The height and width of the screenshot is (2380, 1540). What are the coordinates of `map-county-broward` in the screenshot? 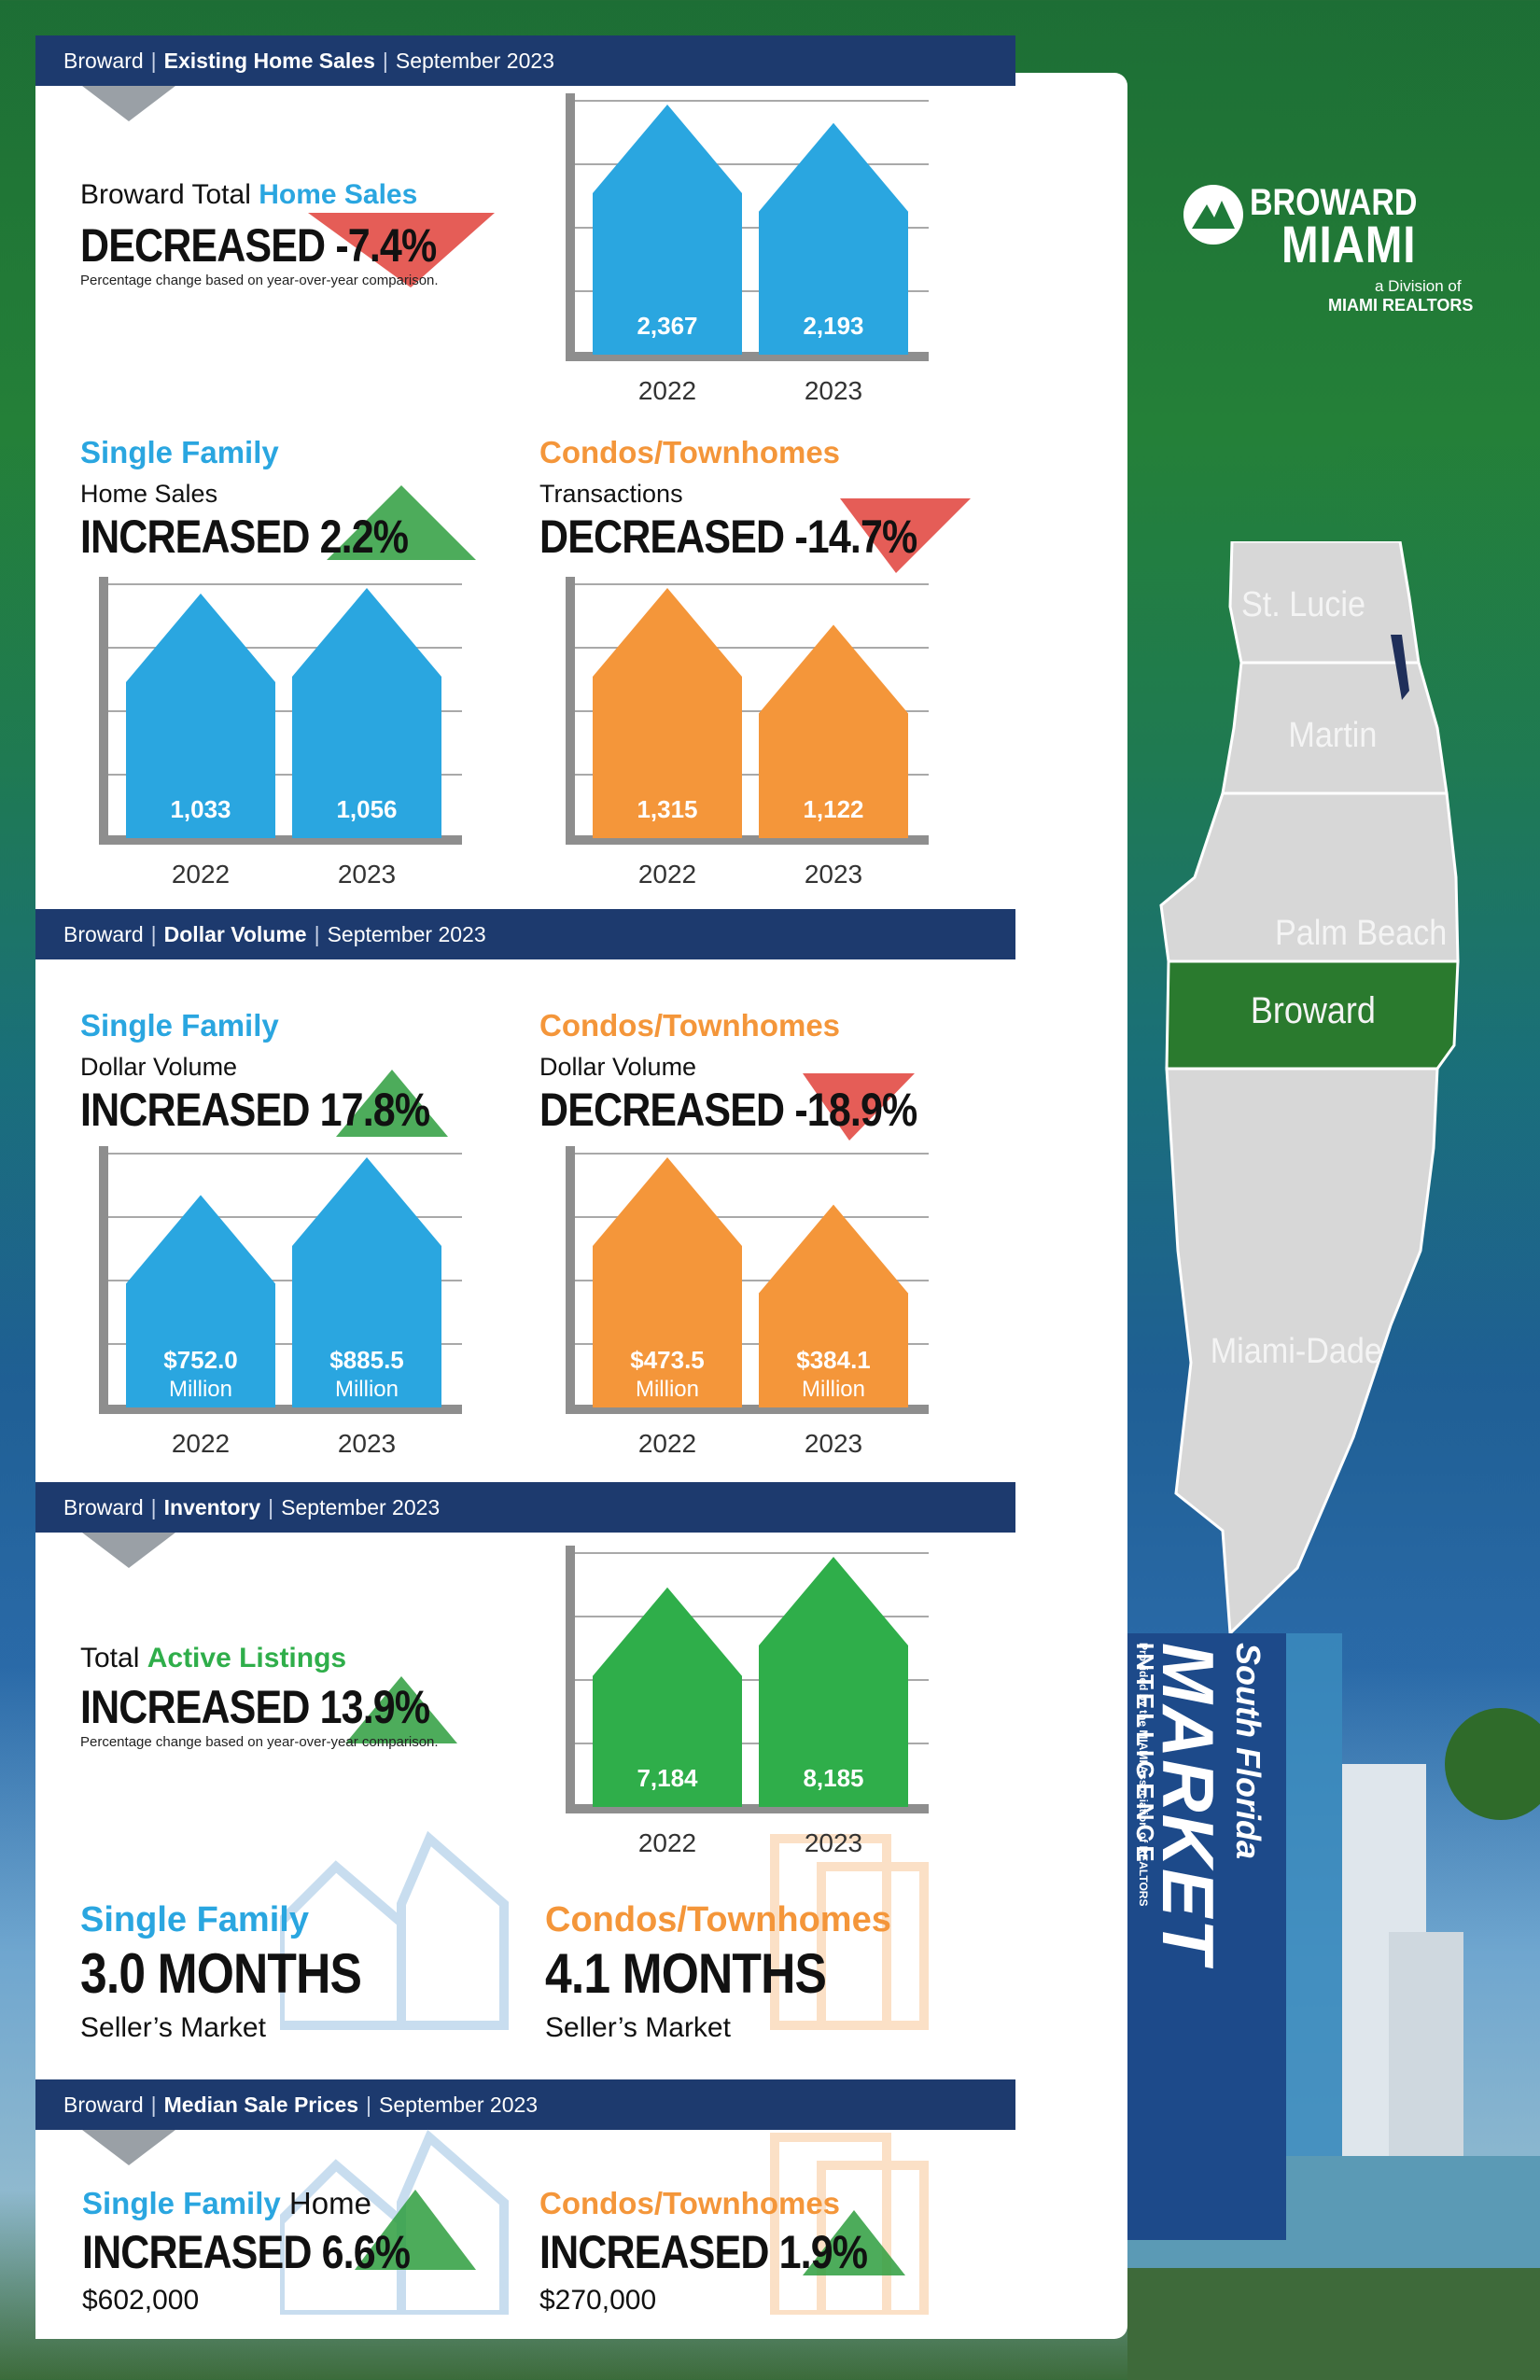 It's located at (1312, 1015).